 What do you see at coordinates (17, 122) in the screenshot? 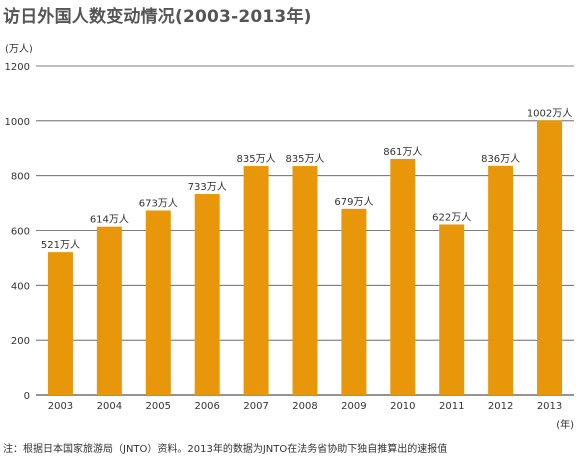
I see `y-tick-label: 1000` at bounding box center [17, 122].